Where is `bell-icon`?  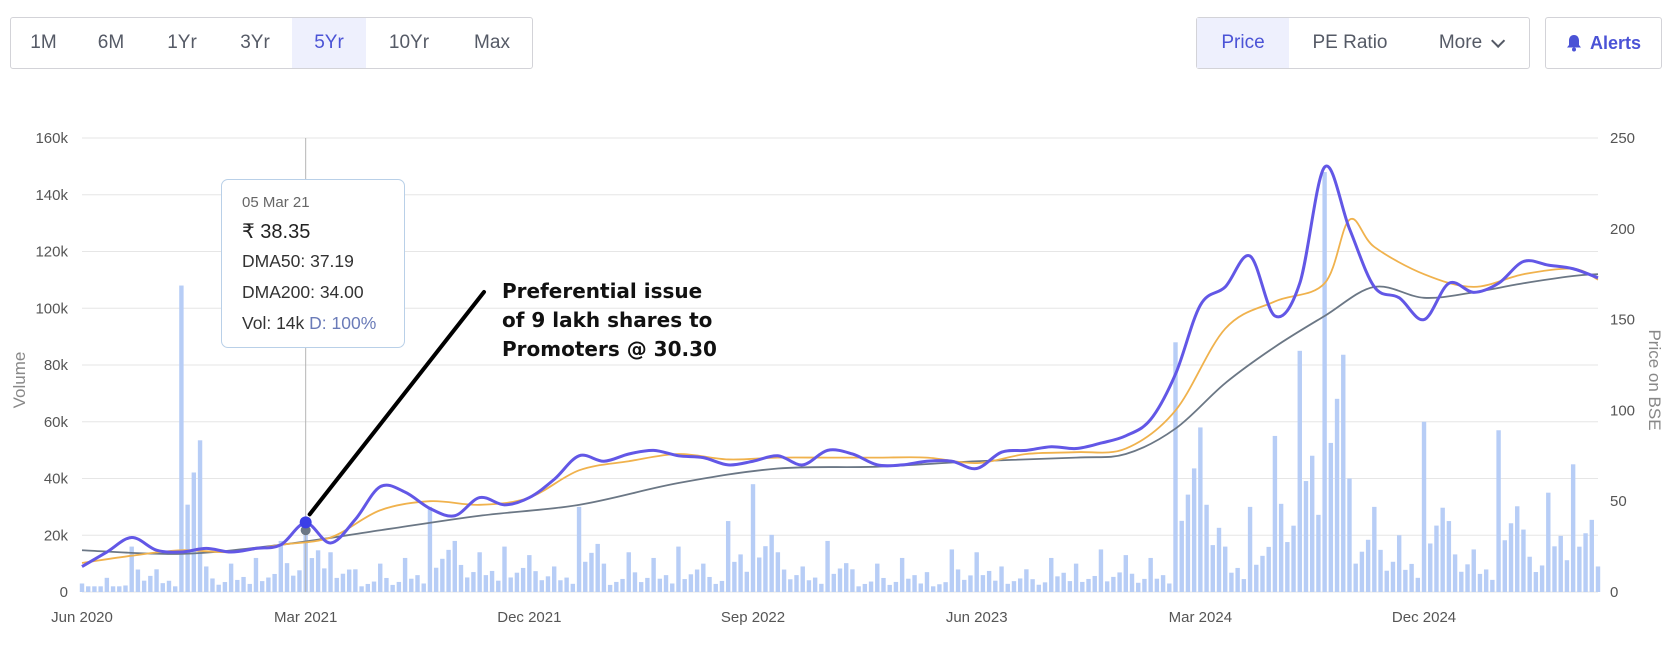
bell-icon is located at coordinates (1573, 43).